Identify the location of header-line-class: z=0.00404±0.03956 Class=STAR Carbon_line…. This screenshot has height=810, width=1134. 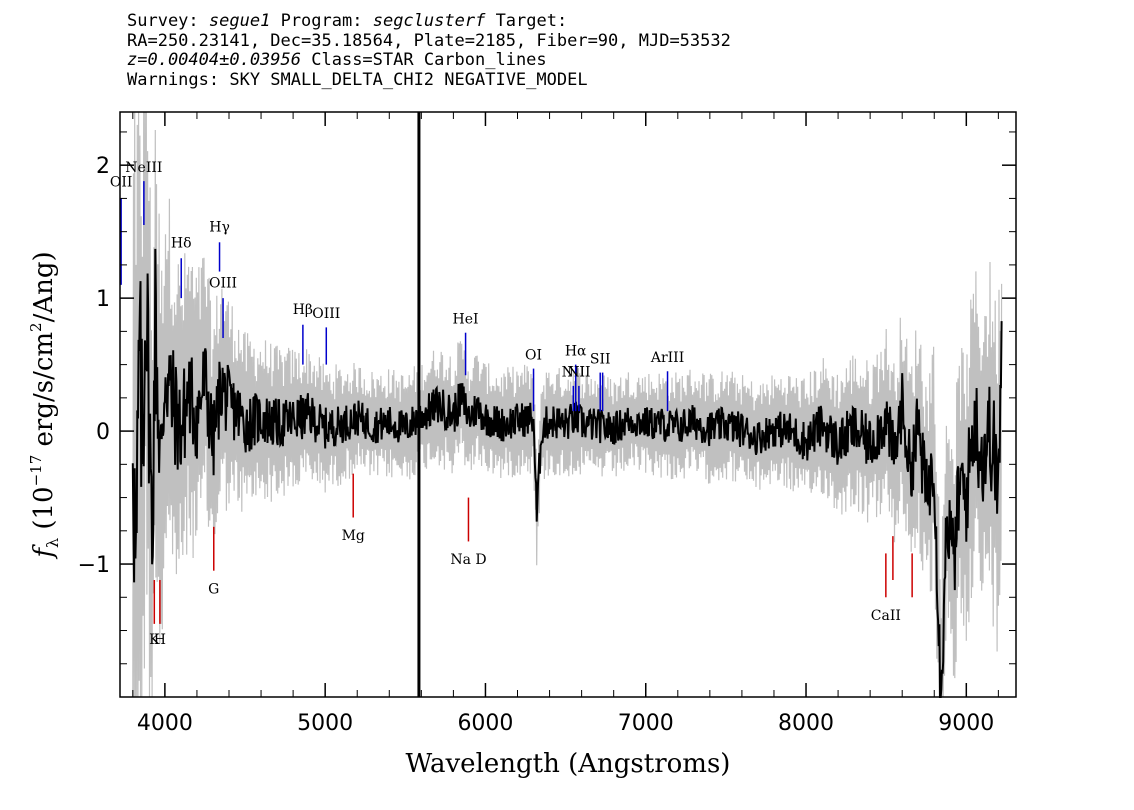
(429, 60).